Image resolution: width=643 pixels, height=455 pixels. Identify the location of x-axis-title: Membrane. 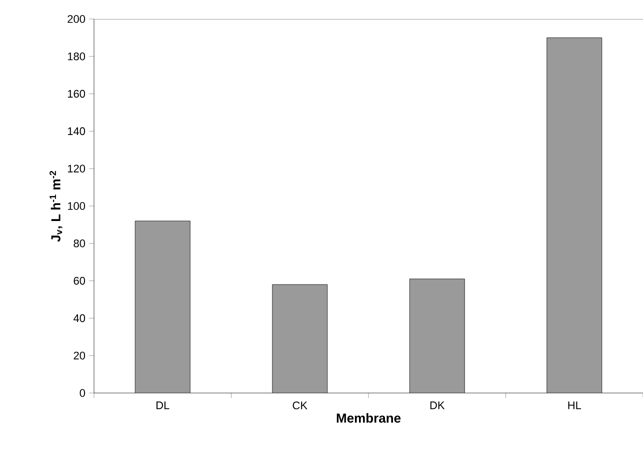
(368, 418).